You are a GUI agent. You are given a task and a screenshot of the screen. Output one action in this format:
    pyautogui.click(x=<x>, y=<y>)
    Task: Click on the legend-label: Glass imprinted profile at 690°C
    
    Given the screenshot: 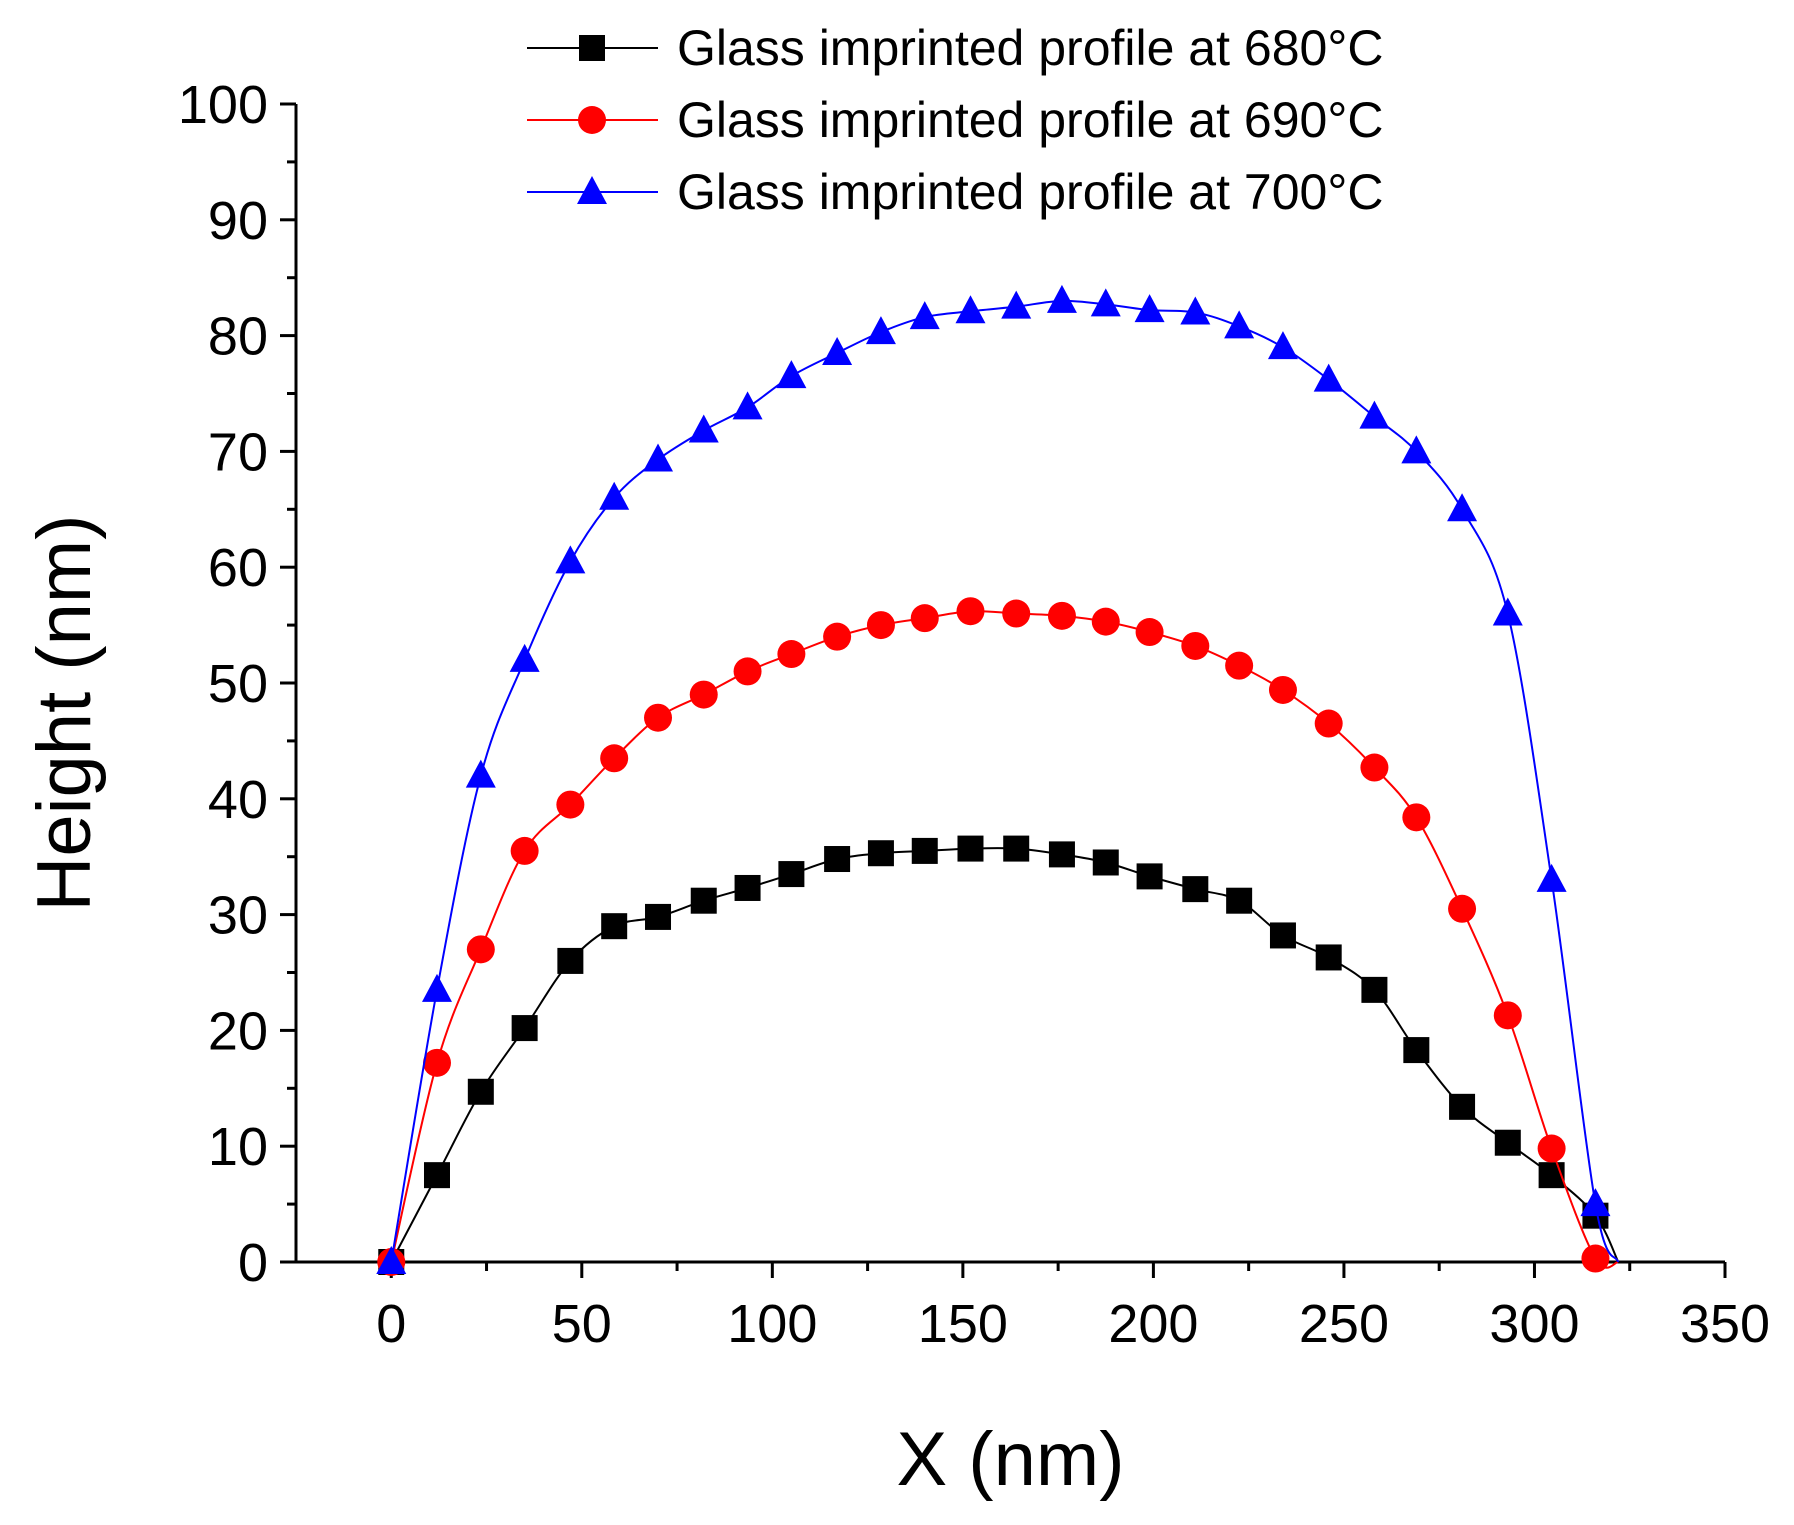 What is the action you would take?
    pyautogui.click(x=1030, y=120)
    